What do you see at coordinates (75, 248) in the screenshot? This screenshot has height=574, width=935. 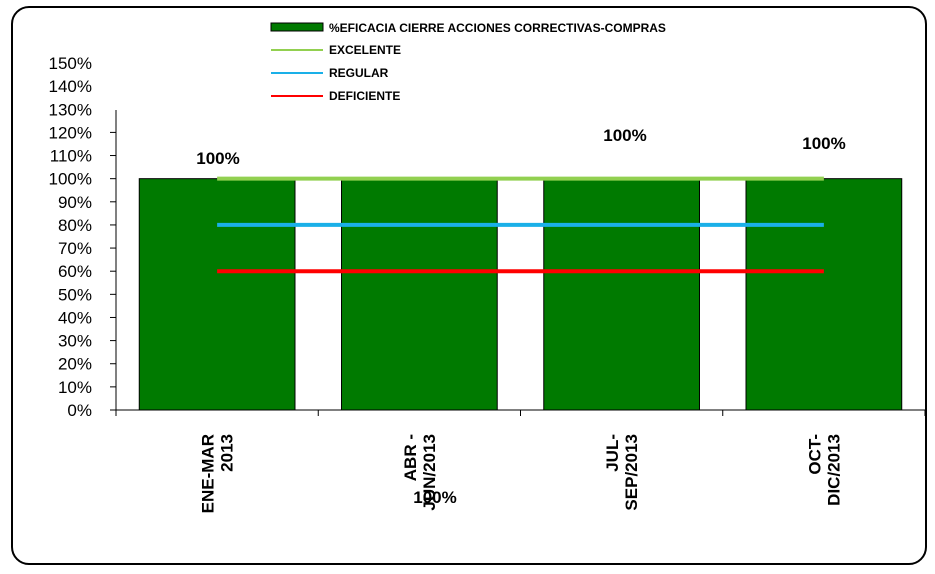 I see `y-tick-label: 70%` at bounding box center [75, 248].